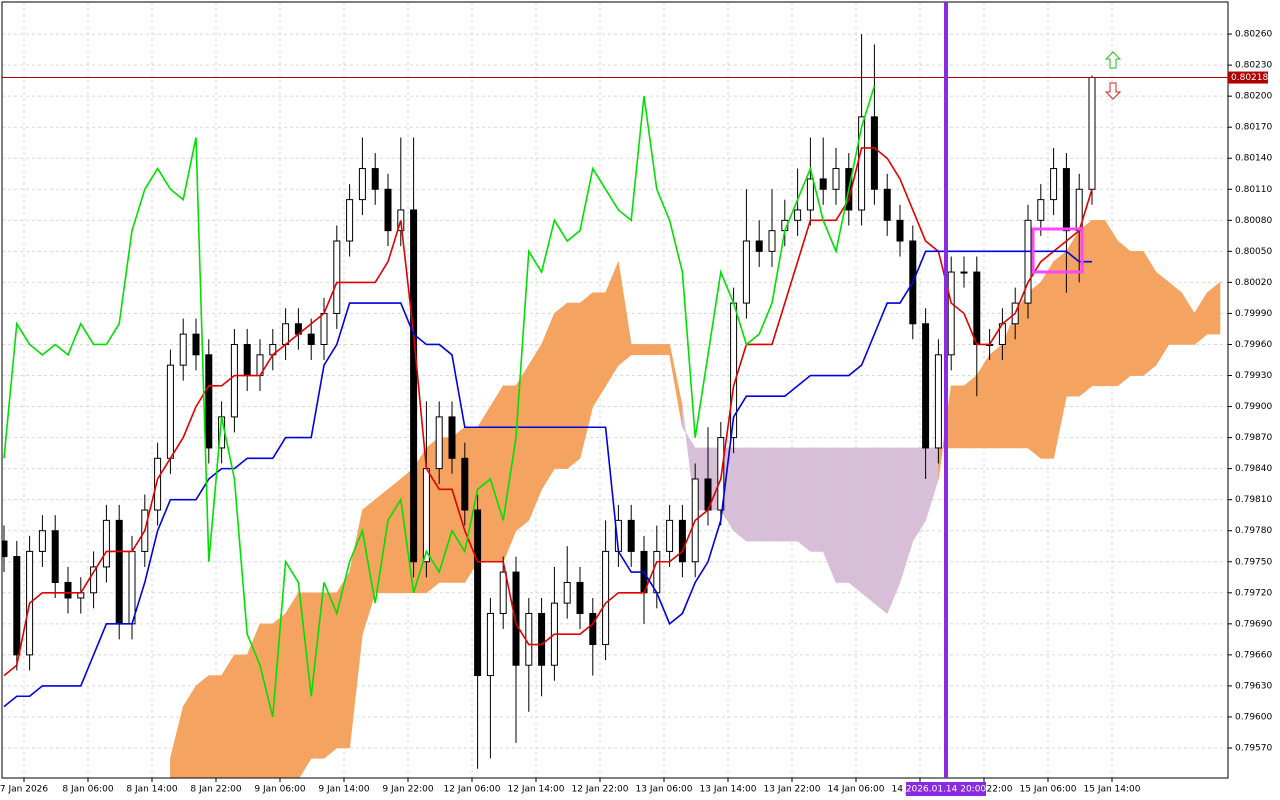 This screenshot has width=1280, height=800. Describe the element at coordinates (1253, 314) in the screenshot. I see `y-tick-label: 0.79990` at that location.